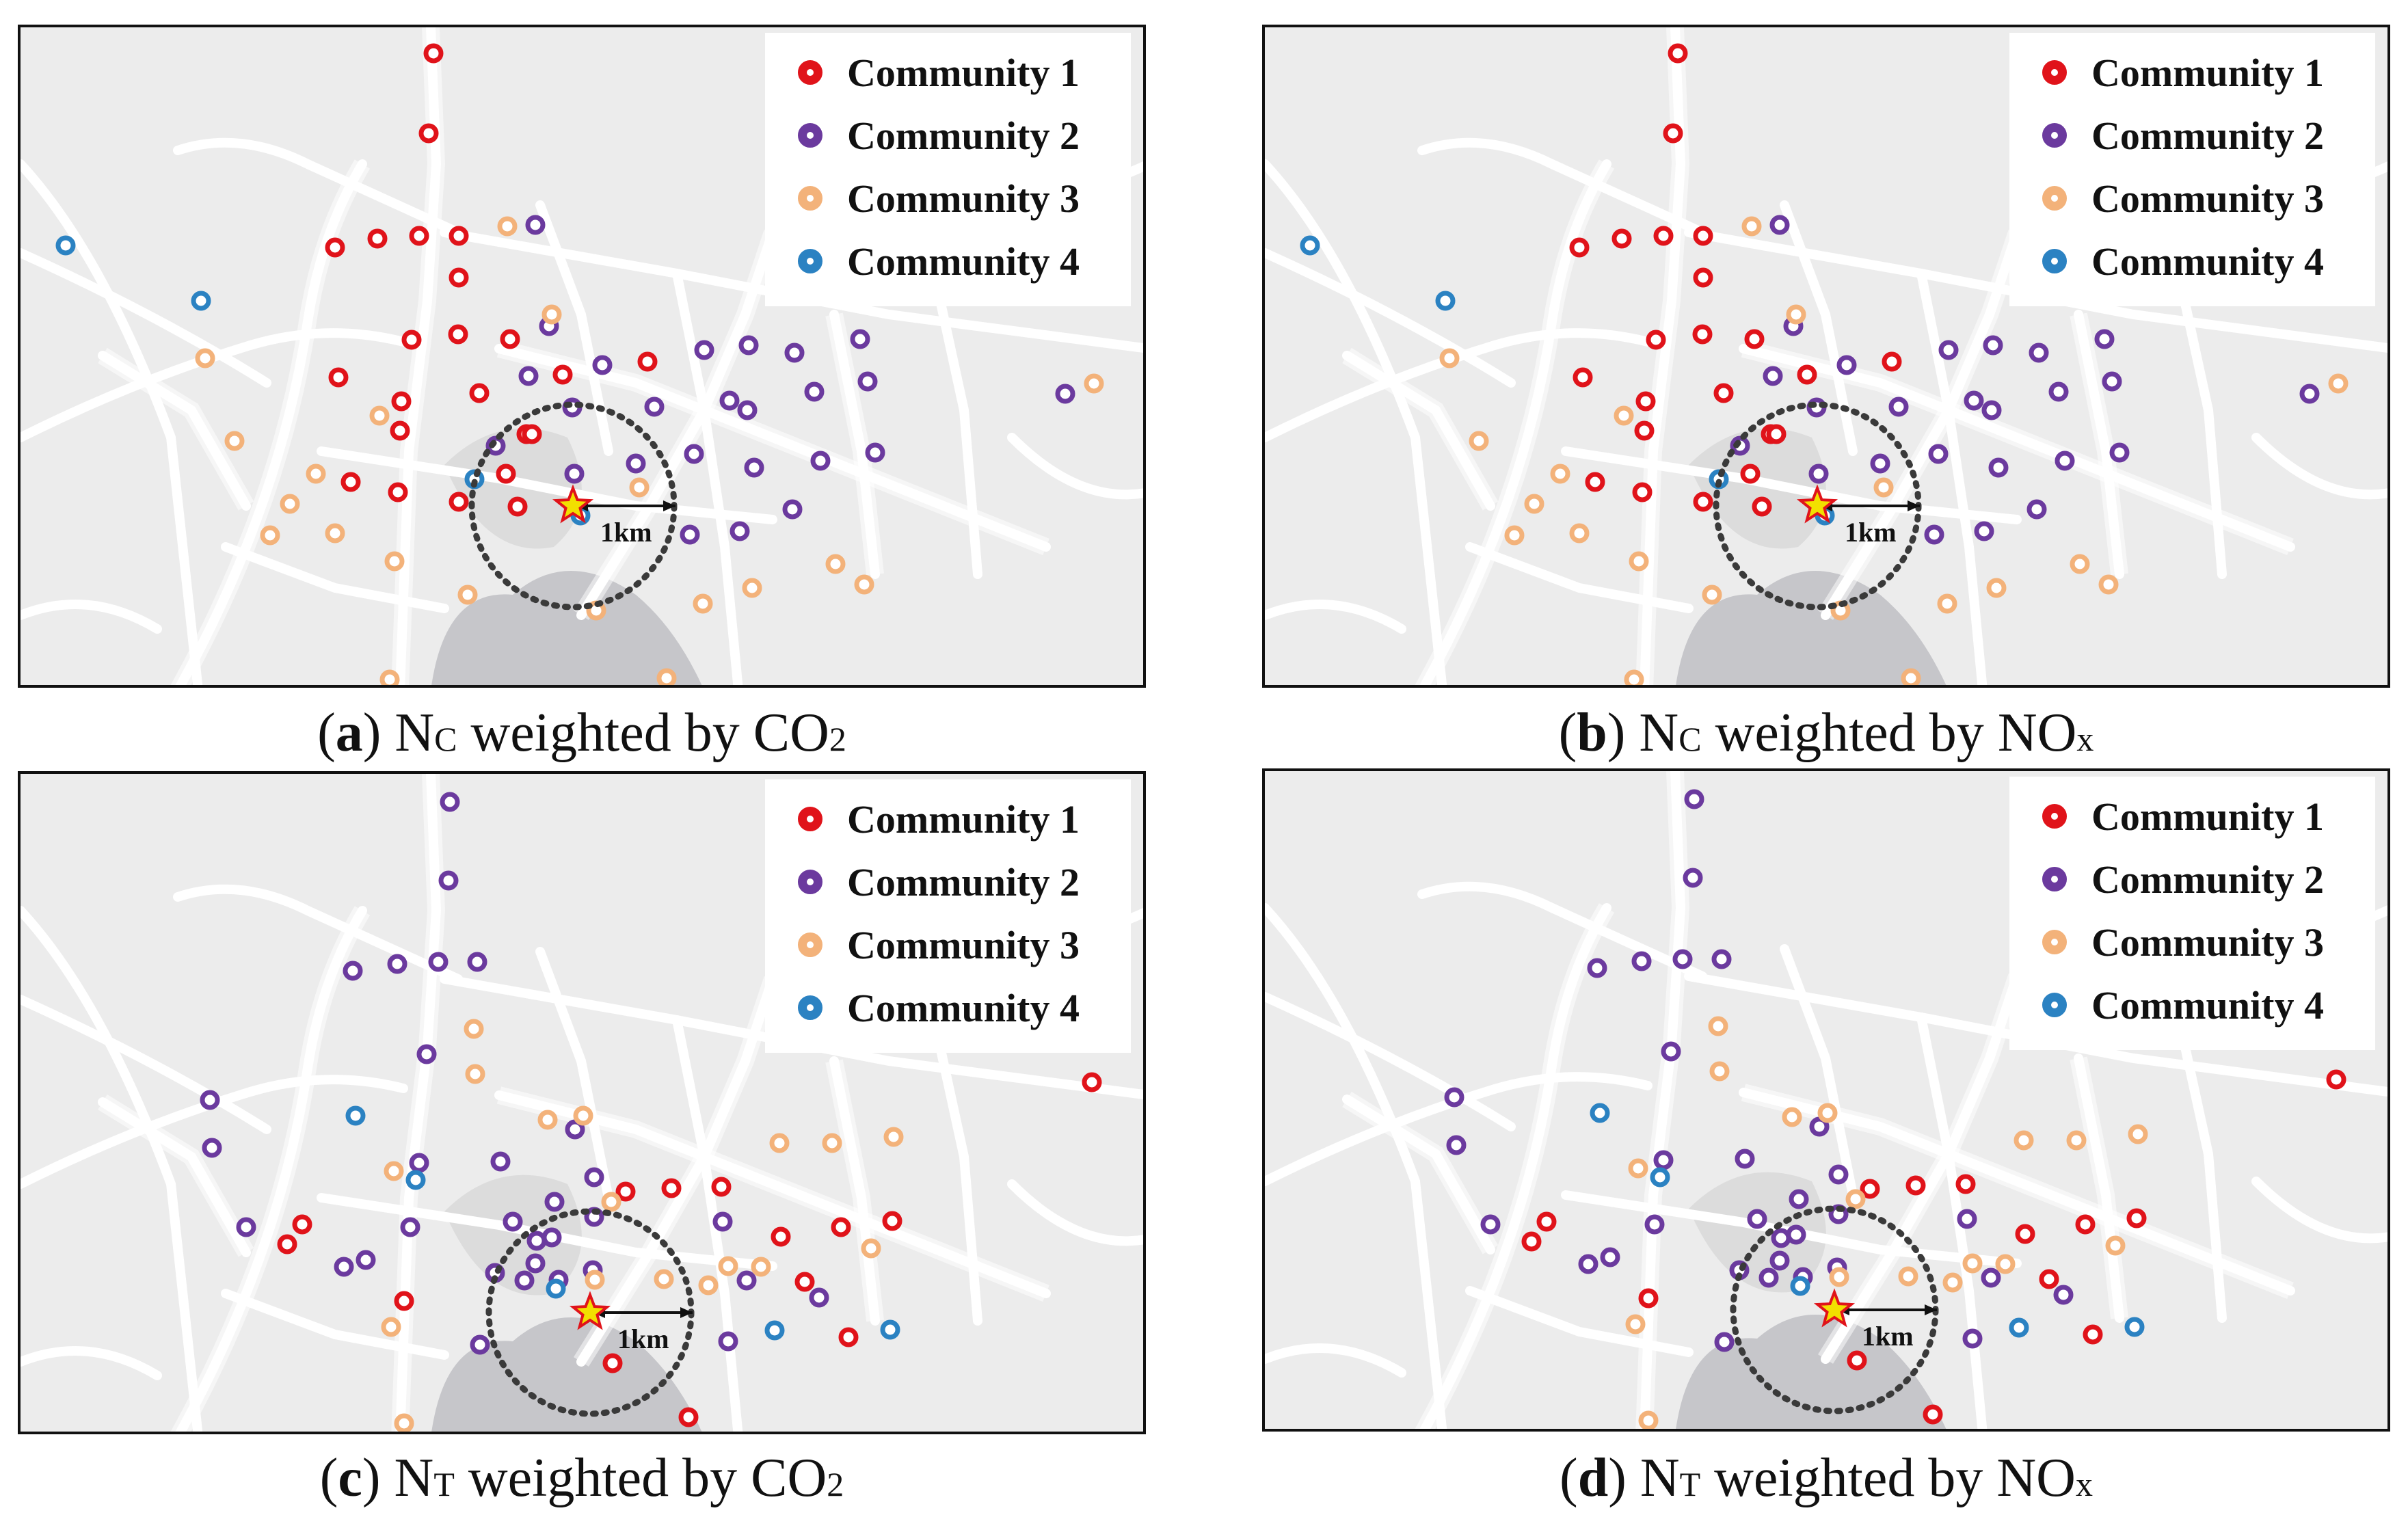  I want to click on community-4-ring-icon, so click(2054, 1005).